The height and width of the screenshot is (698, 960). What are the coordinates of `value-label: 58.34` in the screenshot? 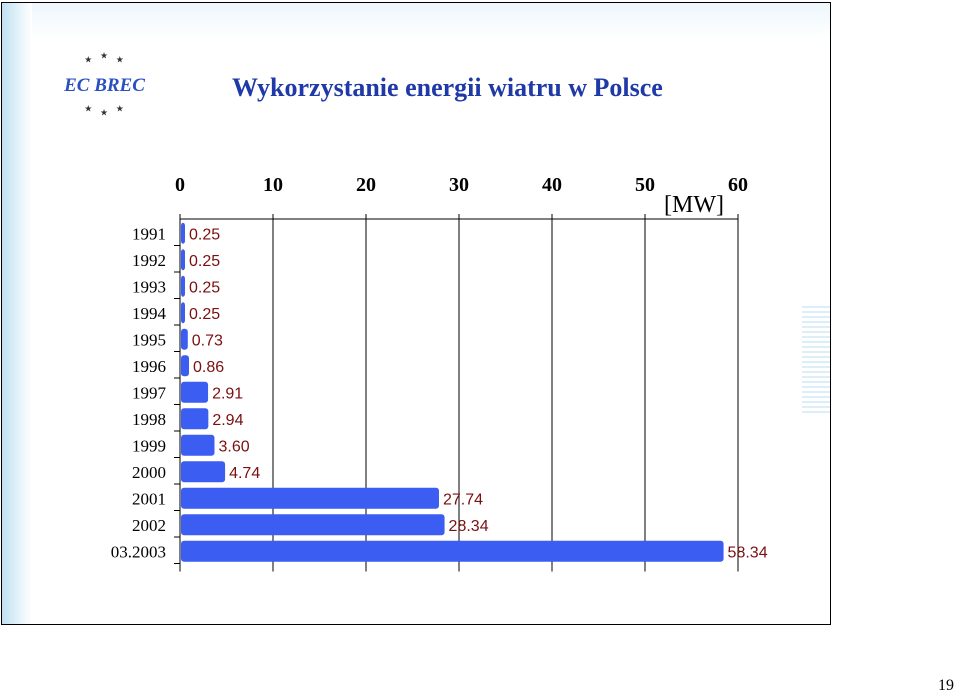 It's located at (748, 552).